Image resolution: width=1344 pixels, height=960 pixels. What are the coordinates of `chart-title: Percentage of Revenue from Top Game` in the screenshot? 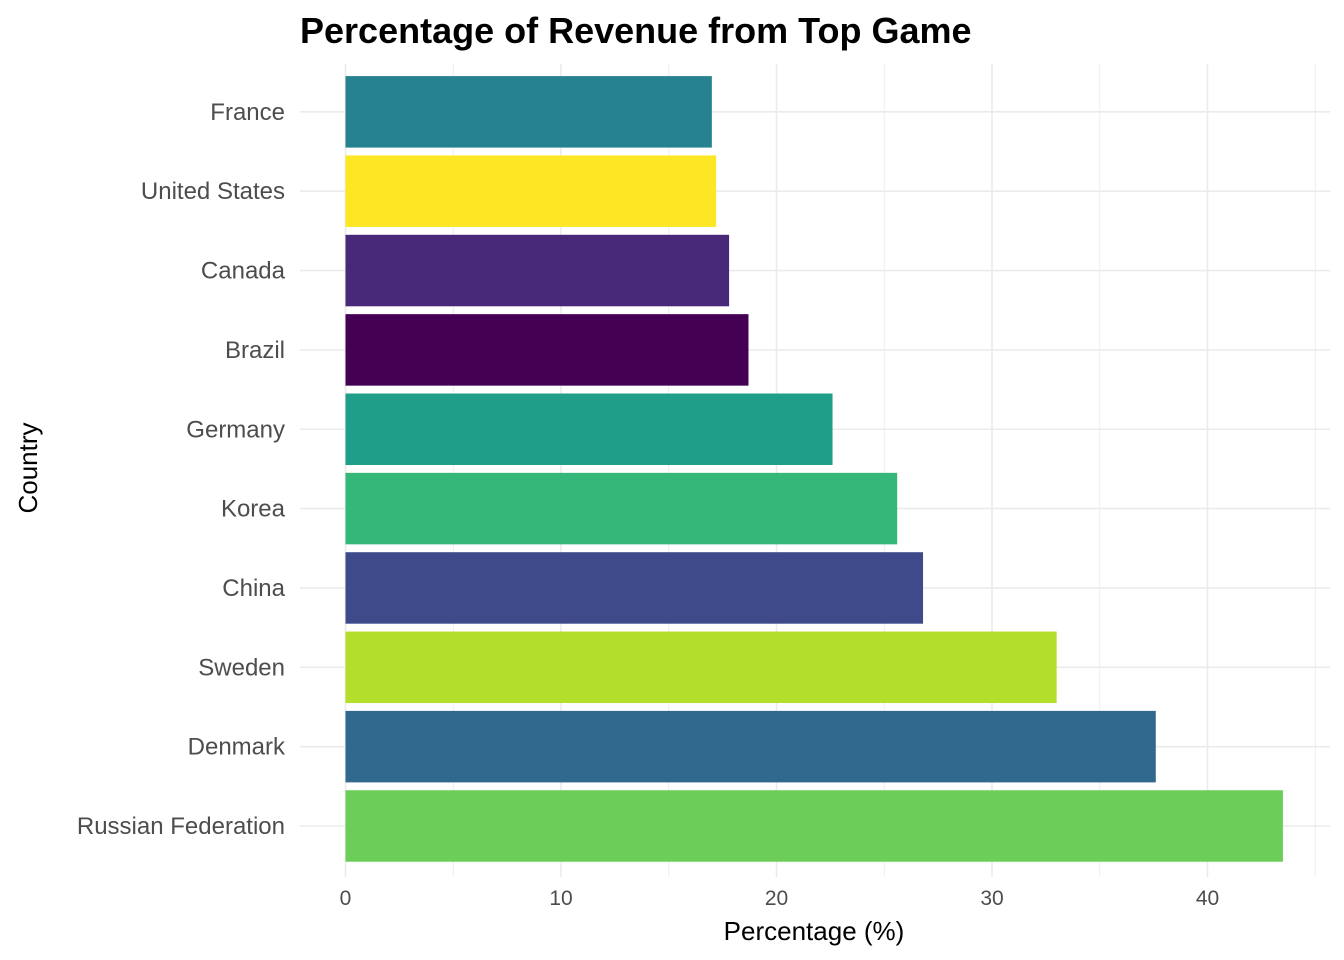 It's located at (636, 30).